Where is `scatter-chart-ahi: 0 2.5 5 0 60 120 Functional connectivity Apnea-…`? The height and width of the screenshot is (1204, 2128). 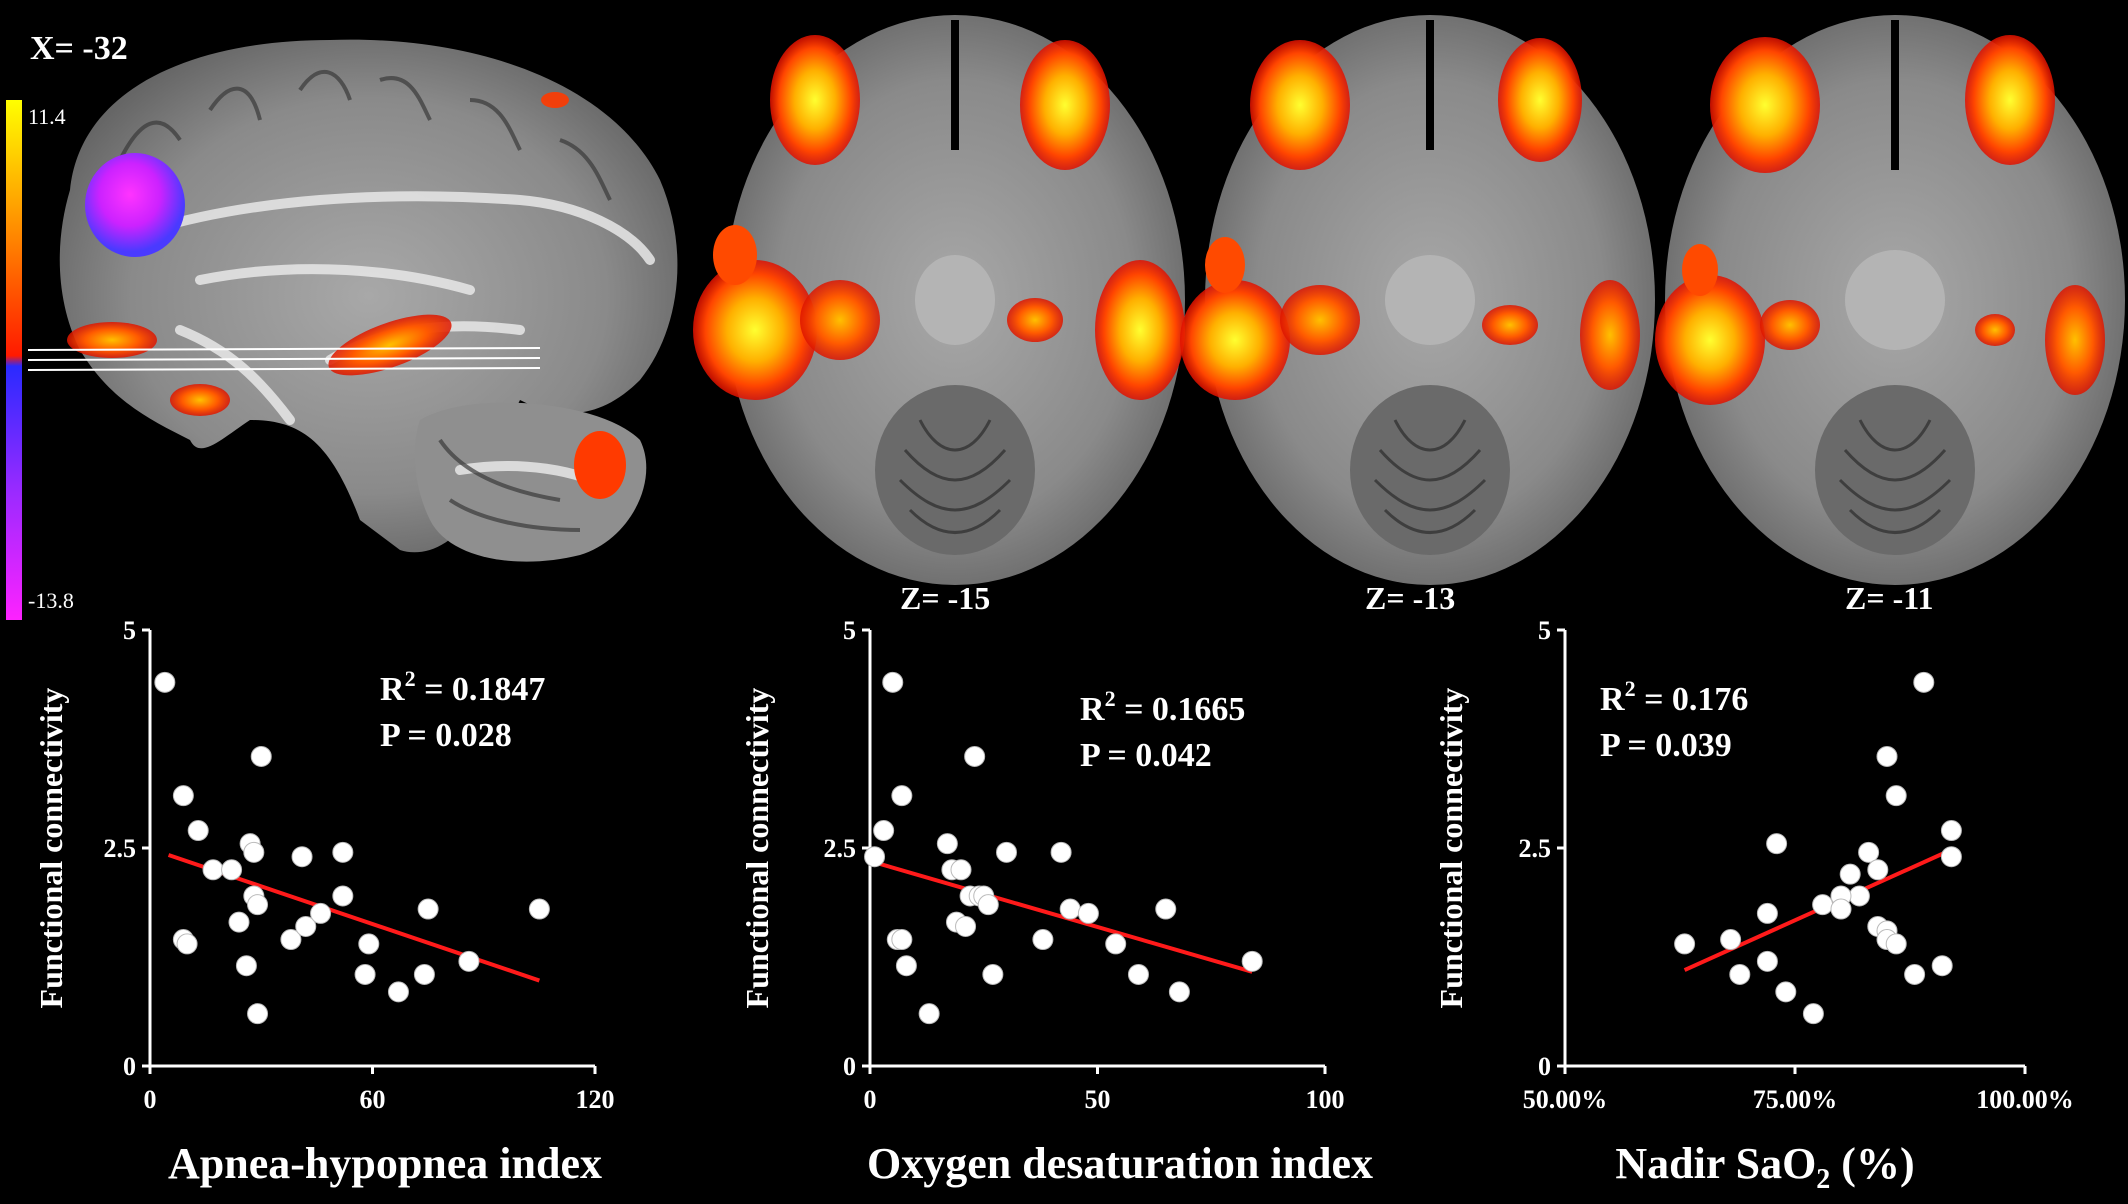 scatter-chart-ahi: 0 2.5 5 0 60 120 Functional connectivity Apnea-… is located at coordinates (324, 902).